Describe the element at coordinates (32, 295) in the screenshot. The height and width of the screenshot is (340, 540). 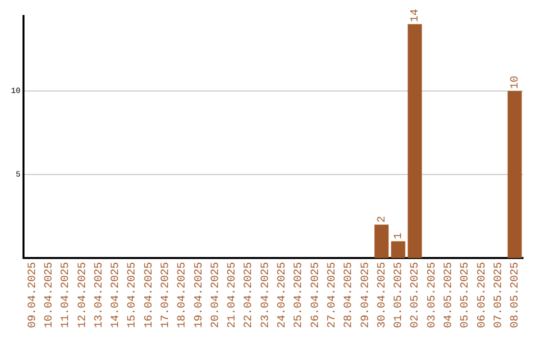
I see `x-tick-label: 09.04.2025` at that location.